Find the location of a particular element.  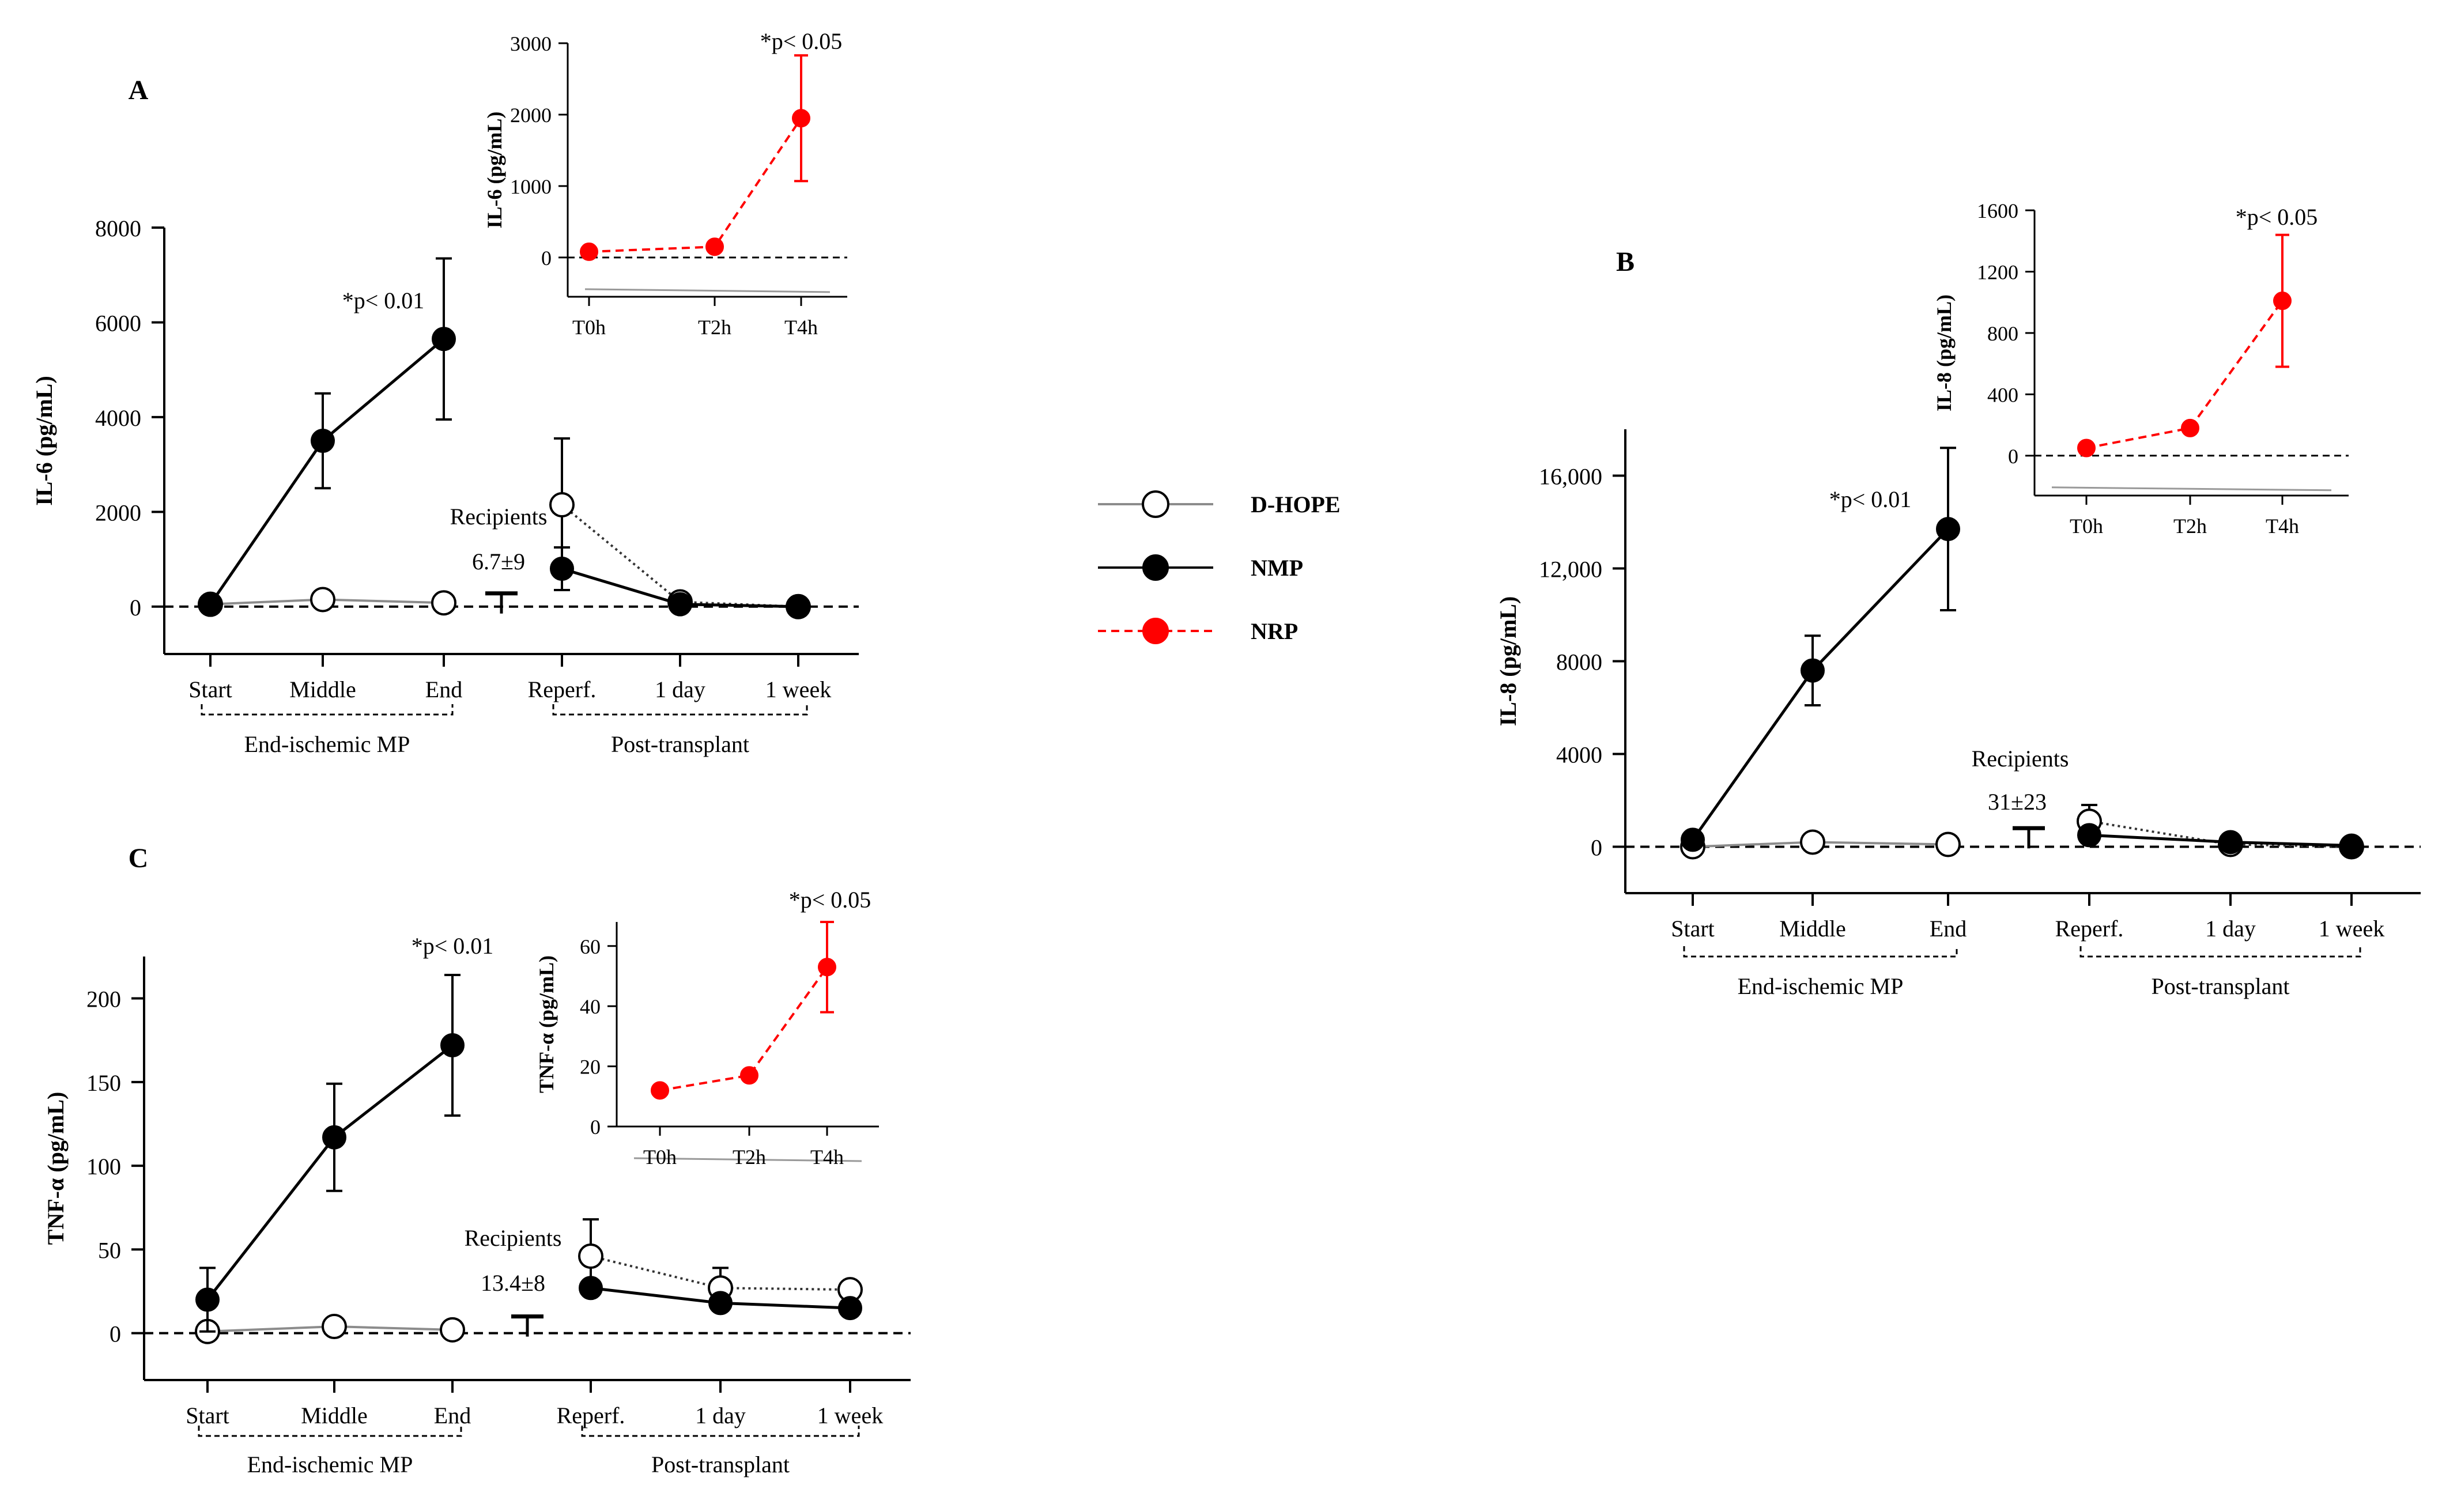

legend-label: NRP is located at coordinates (1274, 631).